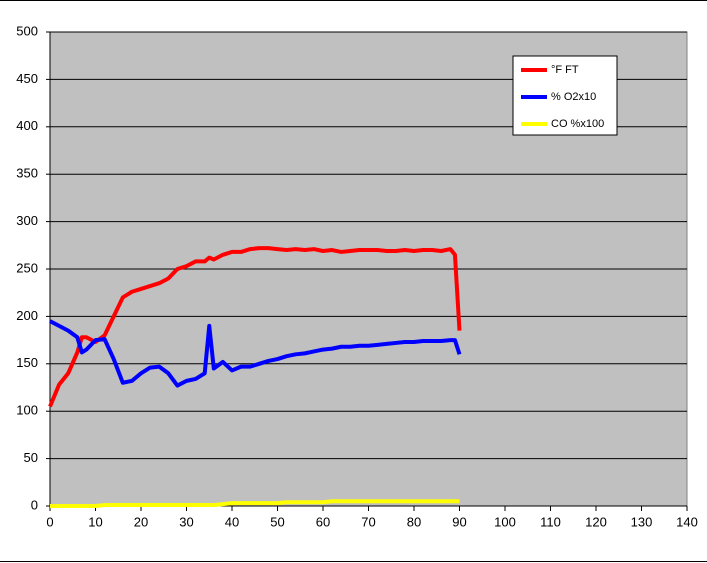 The width and height of the screenshot is (707, 563). Describe the element at coordinates (141, 521) in the screenshot. I see `x-tick-label: 20` at that location.